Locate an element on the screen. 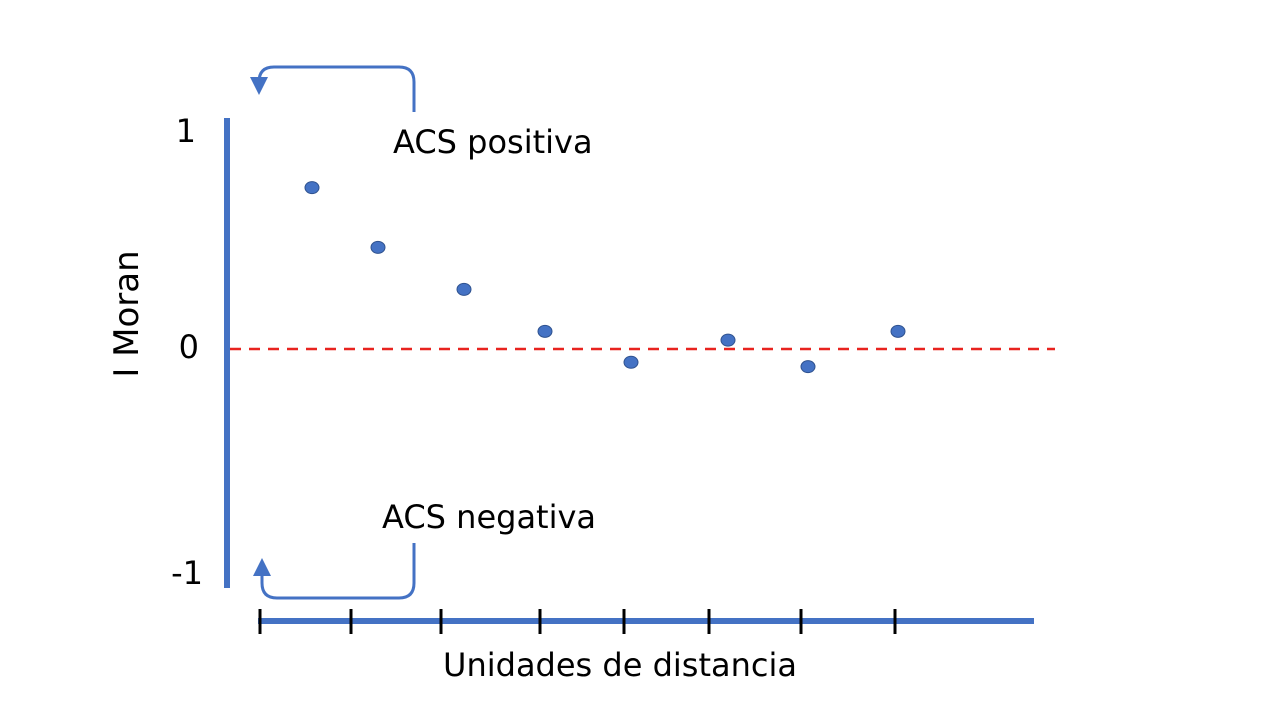 The width and height of the screenshot is (1280, 720). positive-autocorrelation-label: ACS positiva is located at coordinates (493, 142).